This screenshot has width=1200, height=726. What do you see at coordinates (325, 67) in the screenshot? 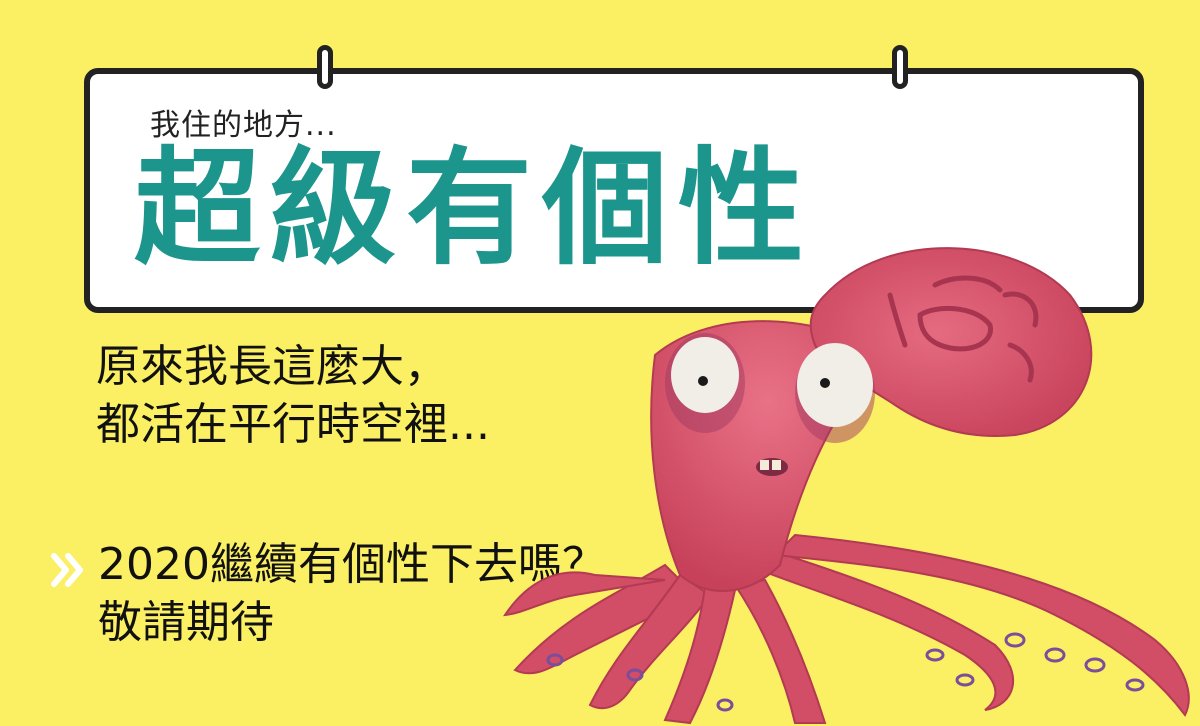
I see `sign-clip-left` at bounding box center [325, 67].